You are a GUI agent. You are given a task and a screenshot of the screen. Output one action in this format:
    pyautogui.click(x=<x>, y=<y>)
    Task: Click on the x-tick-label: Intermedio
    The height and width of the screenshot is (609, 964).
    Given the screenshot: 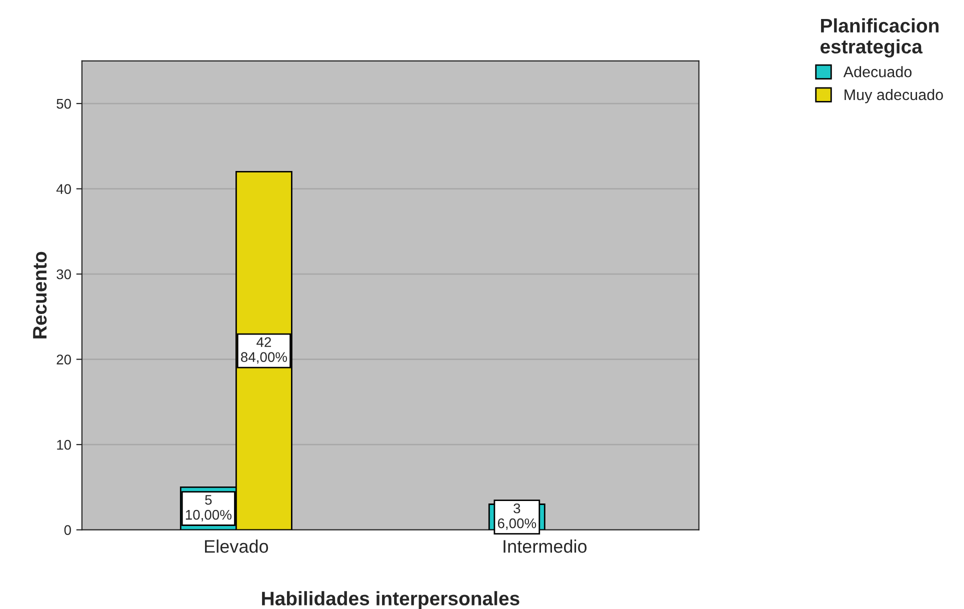 What is the action you would take?
    pyautogui.click(x=545, y=546)
    